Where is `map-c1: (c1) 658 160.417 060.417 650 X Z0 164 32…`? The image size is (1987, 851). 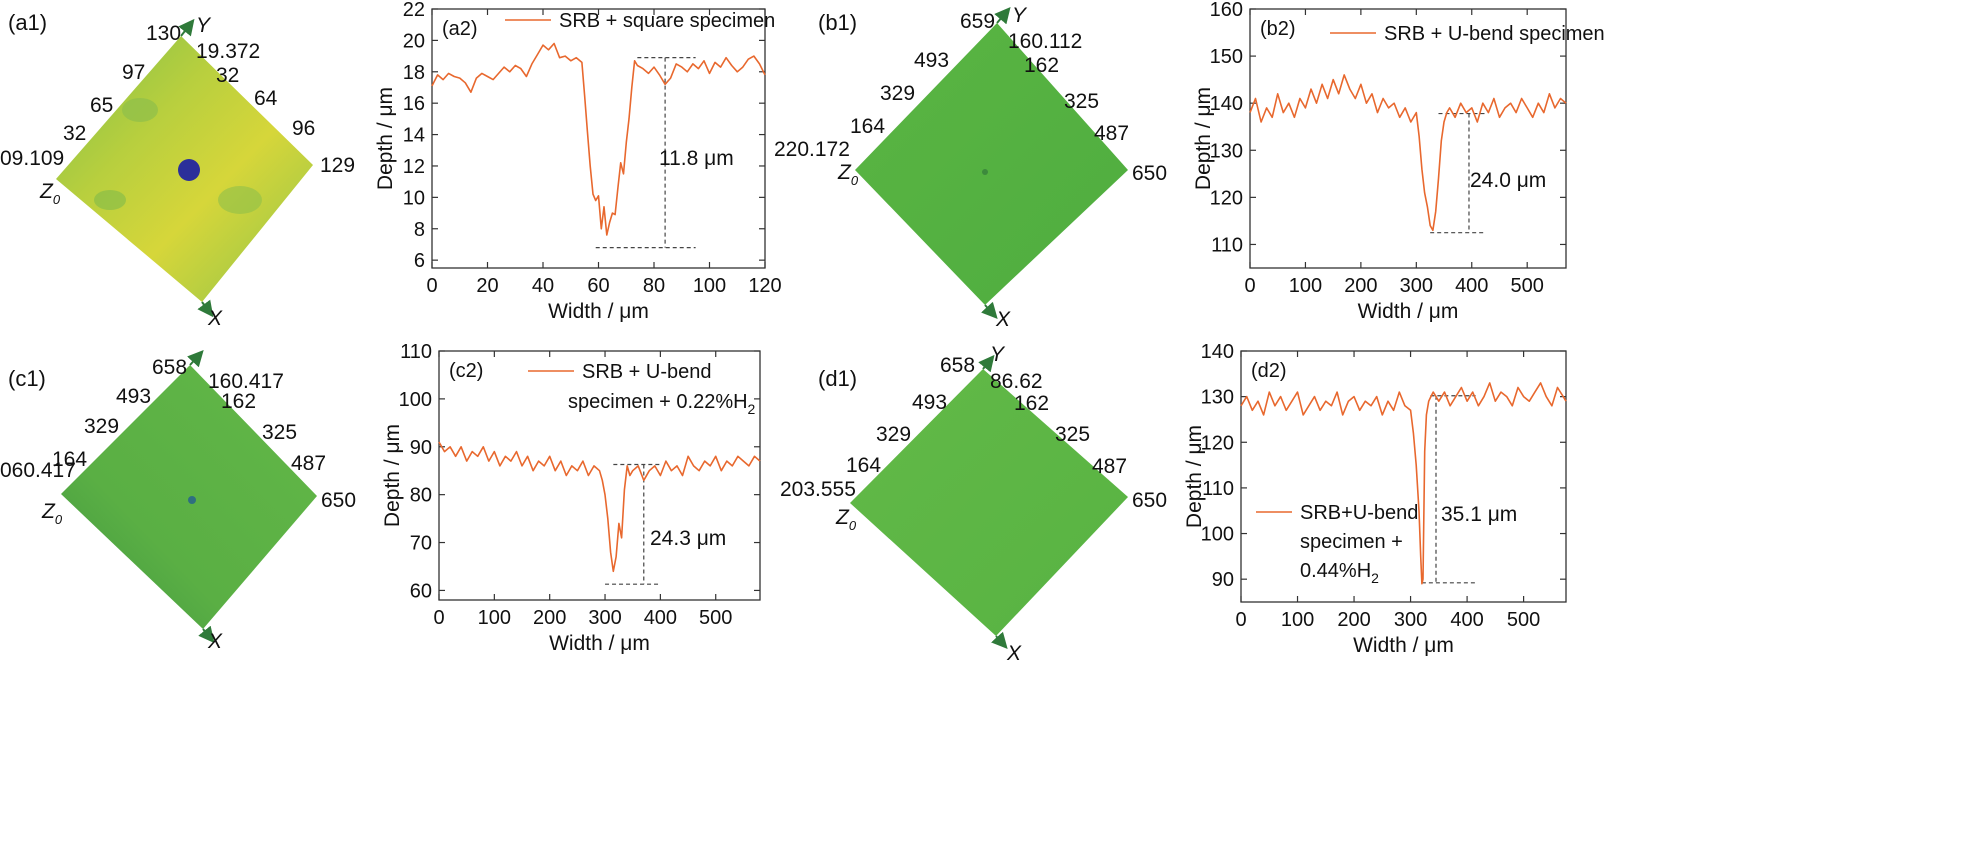 map-c1: (c1) 658 160.417 060.417 650 X Z0 164 32… is located at coordinates (178, 501).